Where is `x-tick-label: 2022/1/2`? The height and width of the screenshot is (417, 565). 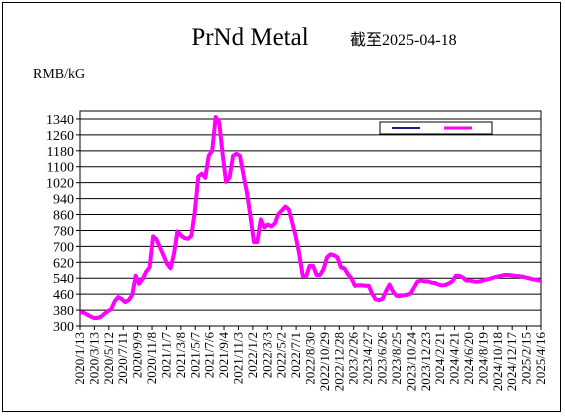 x-tick-label: 2022/1/2 is located at coordinates (252, 355).